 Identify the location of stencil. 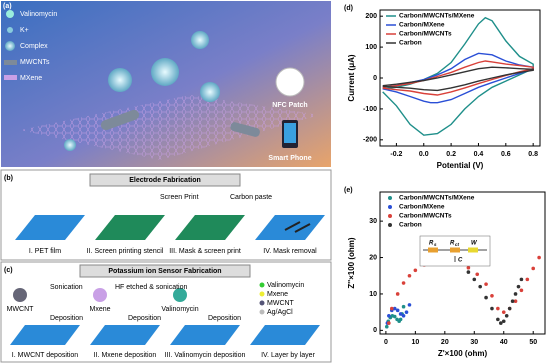
(130, 227).